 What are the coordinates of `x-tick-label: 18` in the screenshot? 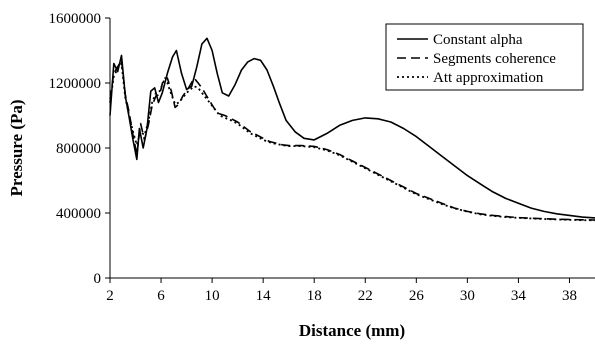 It's located at (314, 296).